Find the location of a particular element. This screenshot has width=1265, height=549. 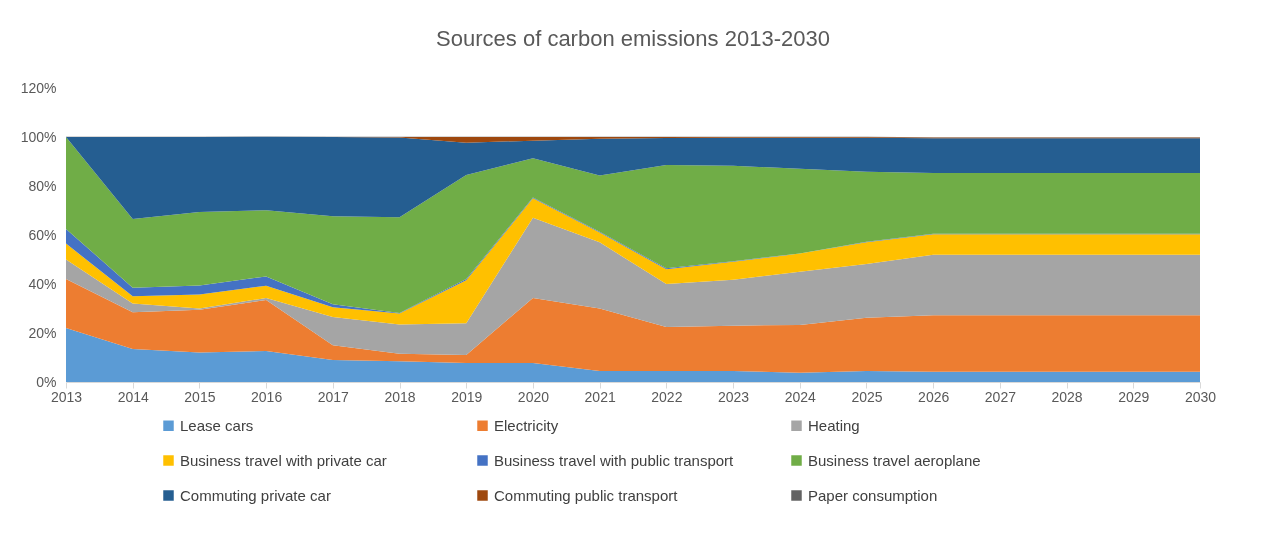

y-tick-label: 60% is located at coordinates (42, 234).